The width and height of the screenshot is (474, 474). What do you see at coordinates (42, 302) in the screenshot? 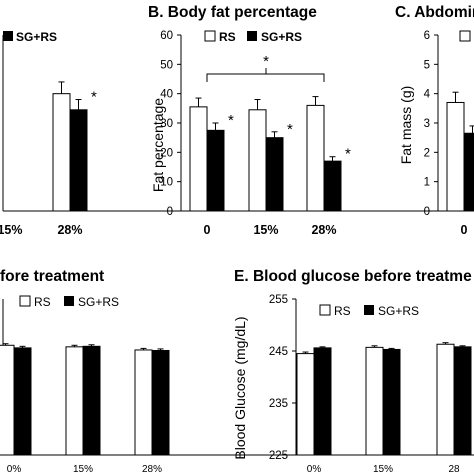
I see `panel-d-legend-label-rs: RS` at bounding box center [42, 302].